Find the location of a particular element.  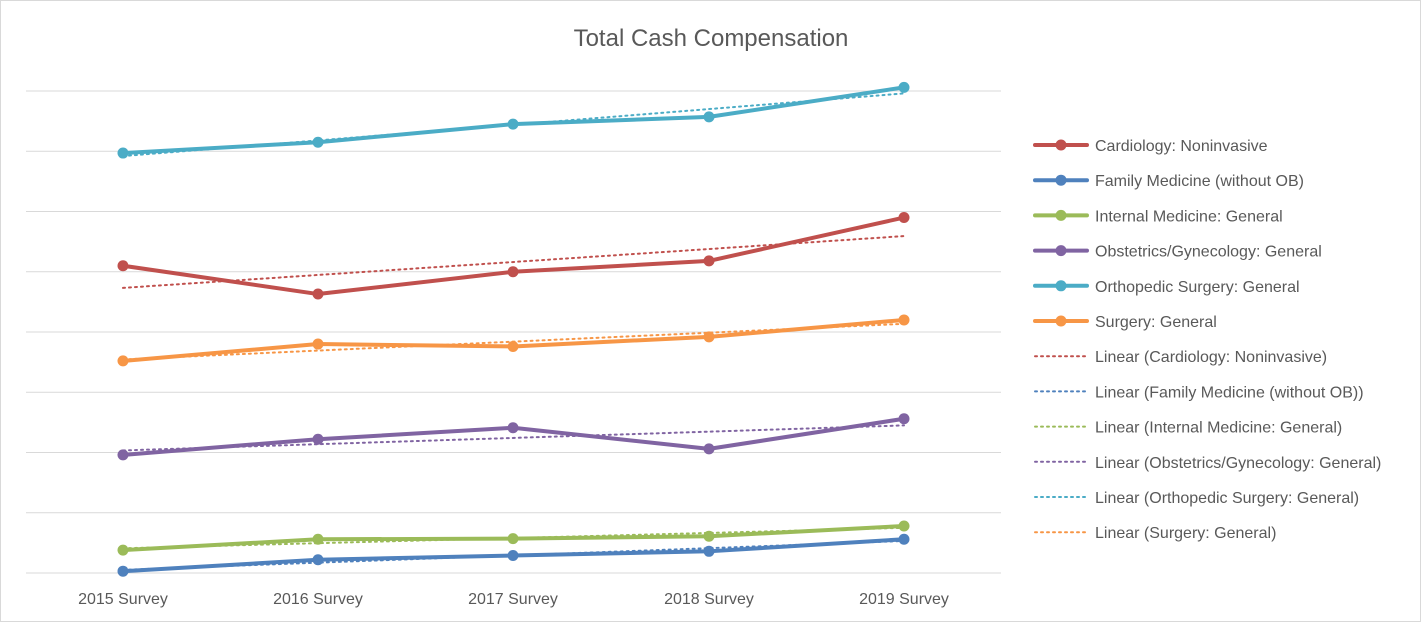

legend-label: Internal Medicine: General is located at coordinates (1189, 216).